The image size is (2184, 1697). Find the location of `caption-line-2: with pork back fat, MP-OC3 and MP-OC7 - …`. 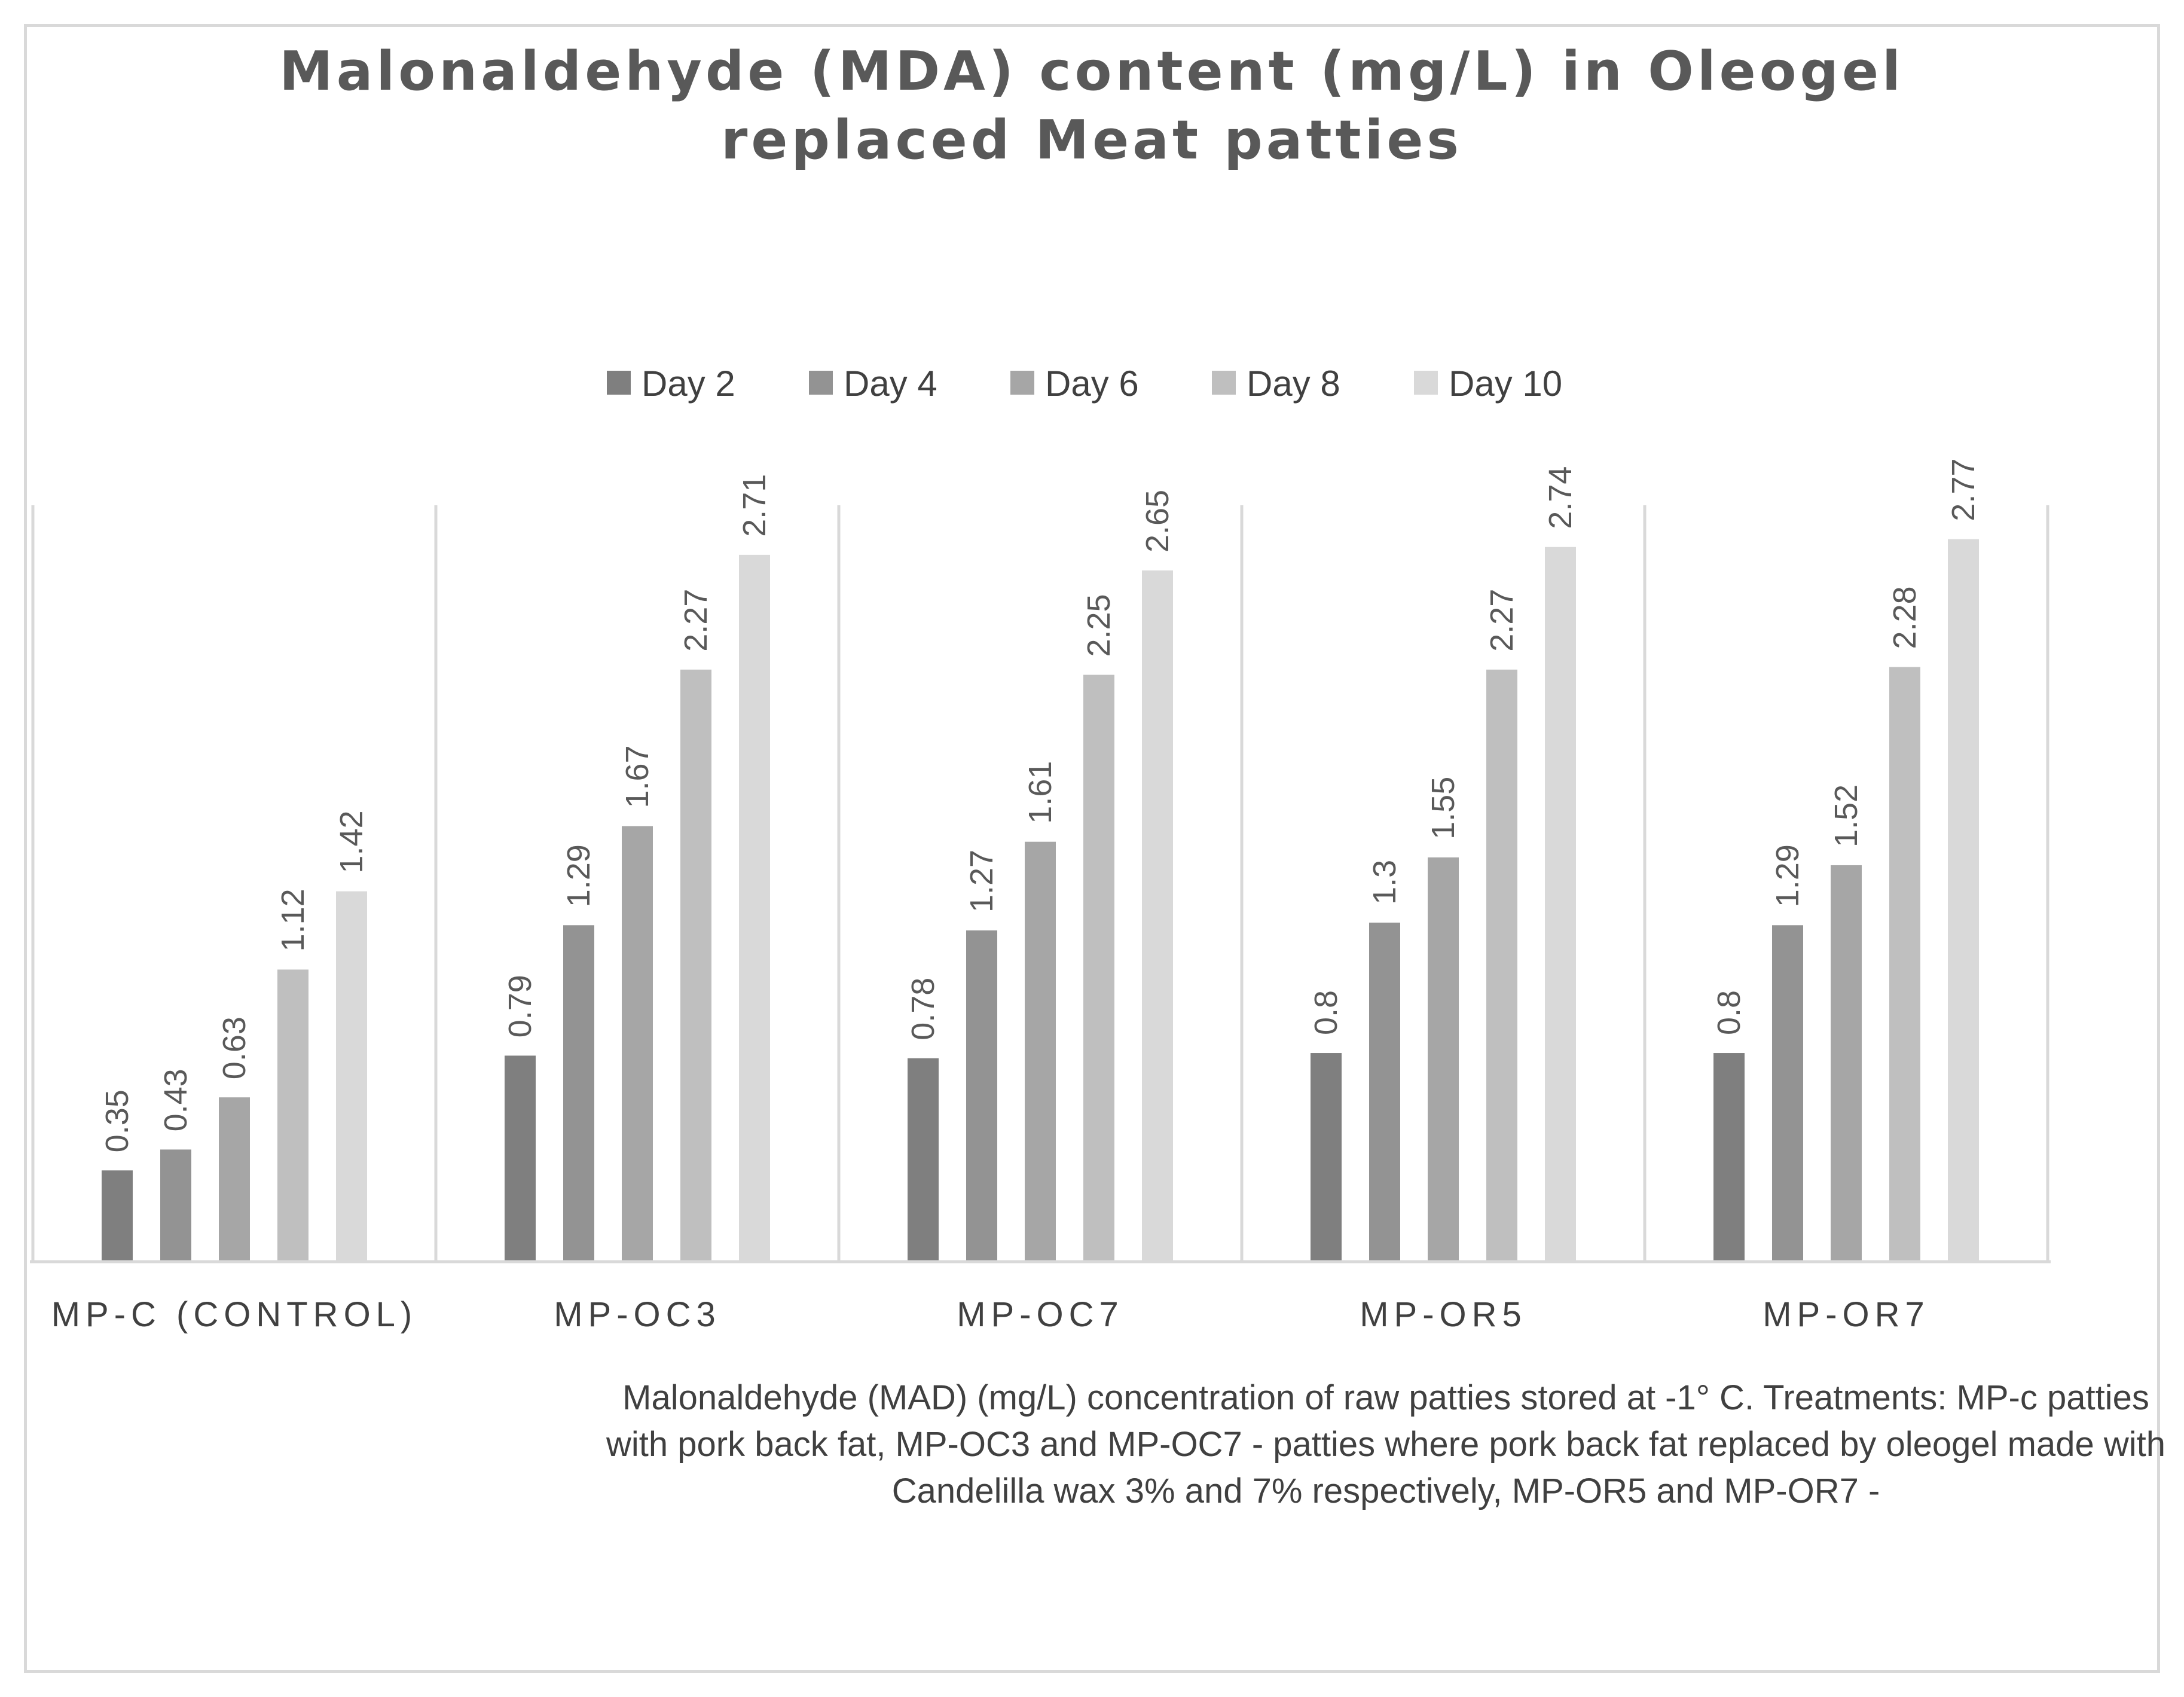

caption-line-2: with pork back fat, MP-OC3 and MP-OC7 - … is located at coordinates (1385, 1444).